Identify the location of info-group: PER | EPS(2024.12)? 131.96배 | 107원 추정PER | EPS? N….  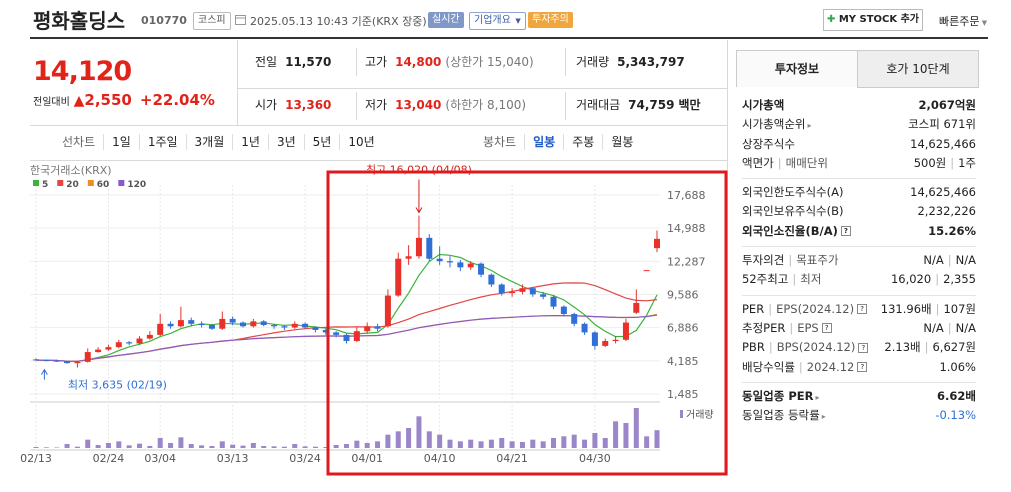
(859, 339).